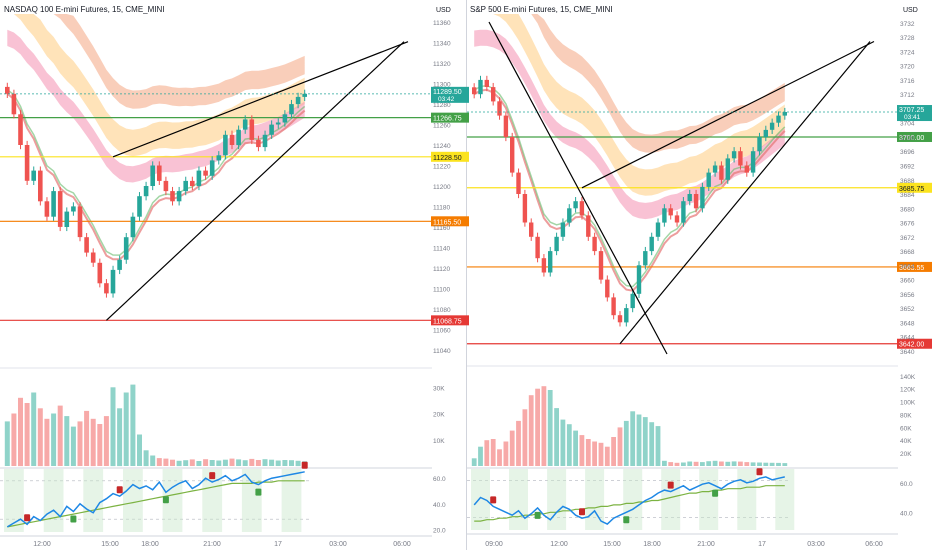 This screenshot has width=932, height=555. What do you see at coordinates (907, 338) in the screenshot?
I see `es-price-tick: 3644` at bounding box center [907, 338].